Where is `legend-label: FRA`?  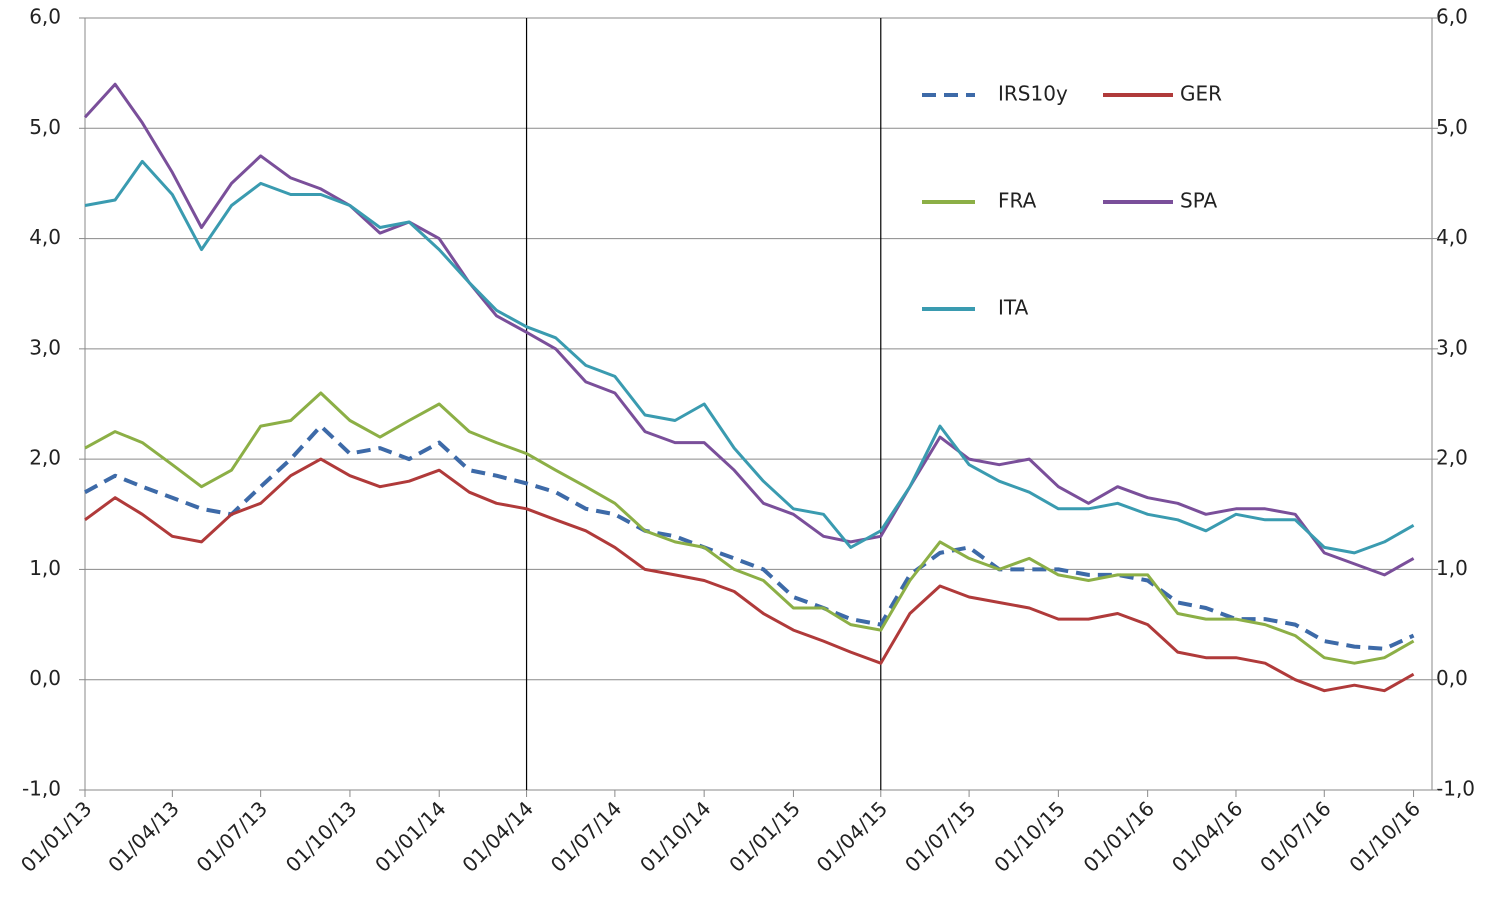
legend-label: FRA is located at coordinates (1017, 201).